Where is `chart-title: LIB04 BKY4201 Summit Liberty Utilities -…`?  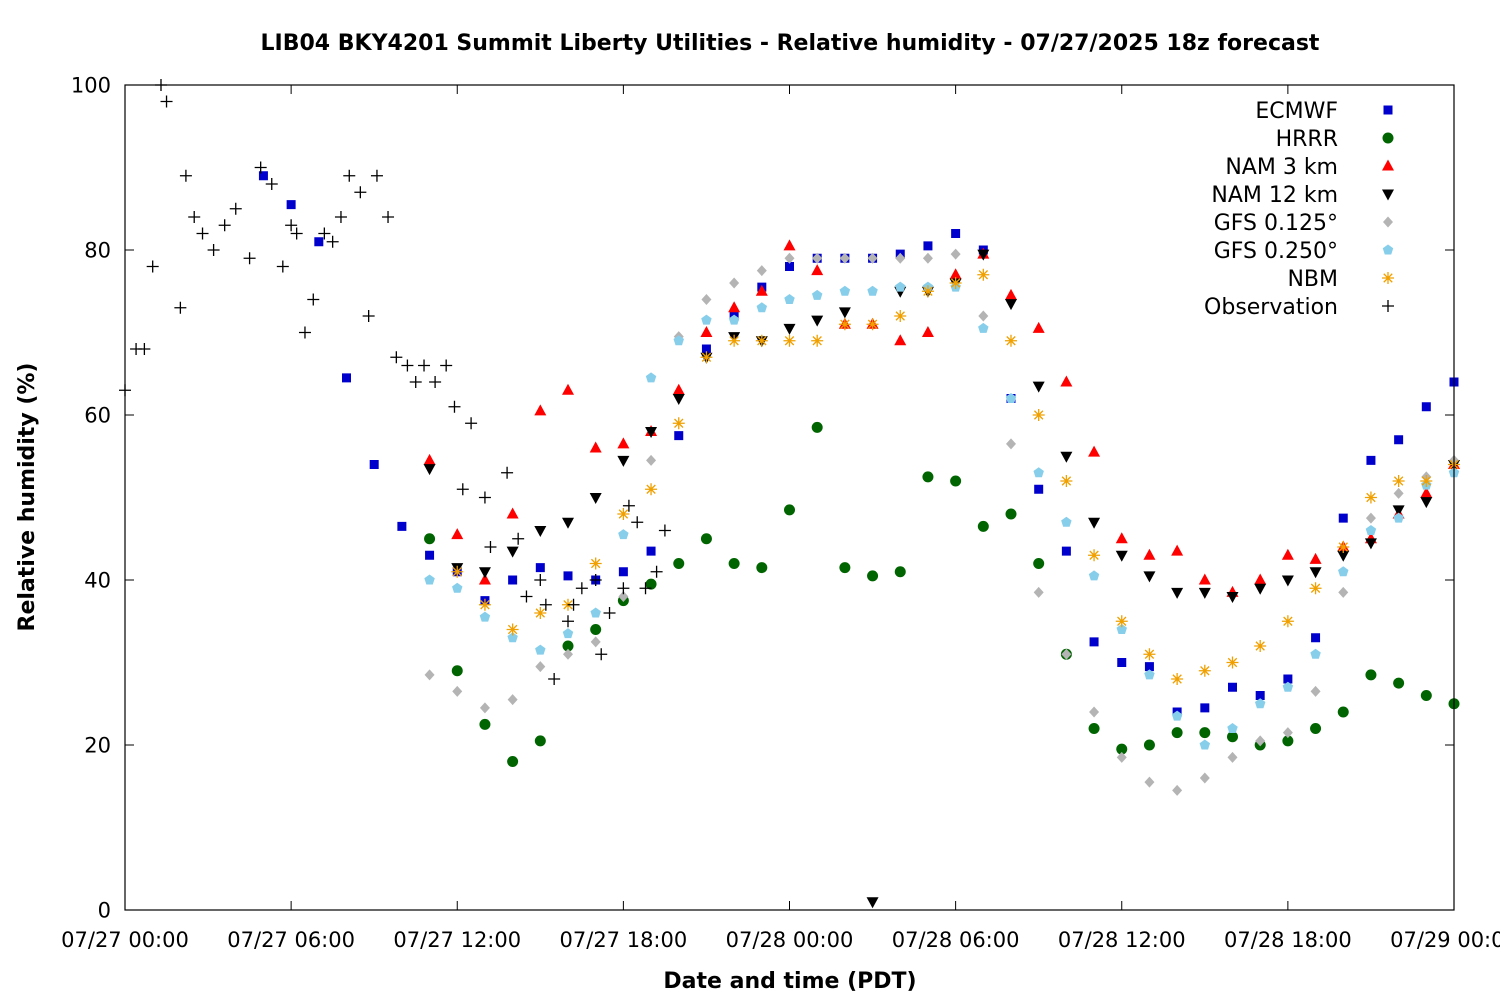
chart-title: LIB04 BKY4201 Summit Liberty Utilities -… is located at coordinates (790, 43).